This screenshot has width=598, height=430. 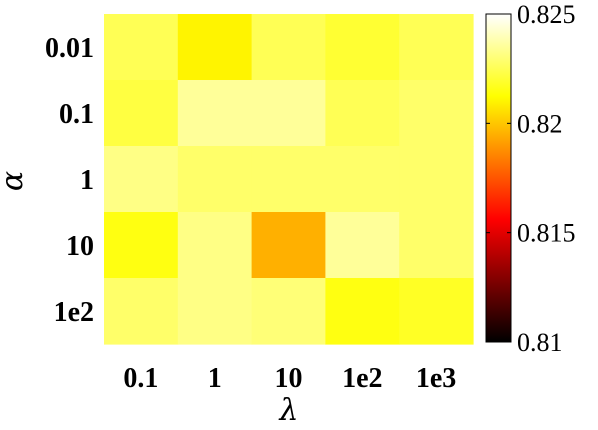 I want to click on colorbar-tick-label: 0.82, so click(x=540, y=123).